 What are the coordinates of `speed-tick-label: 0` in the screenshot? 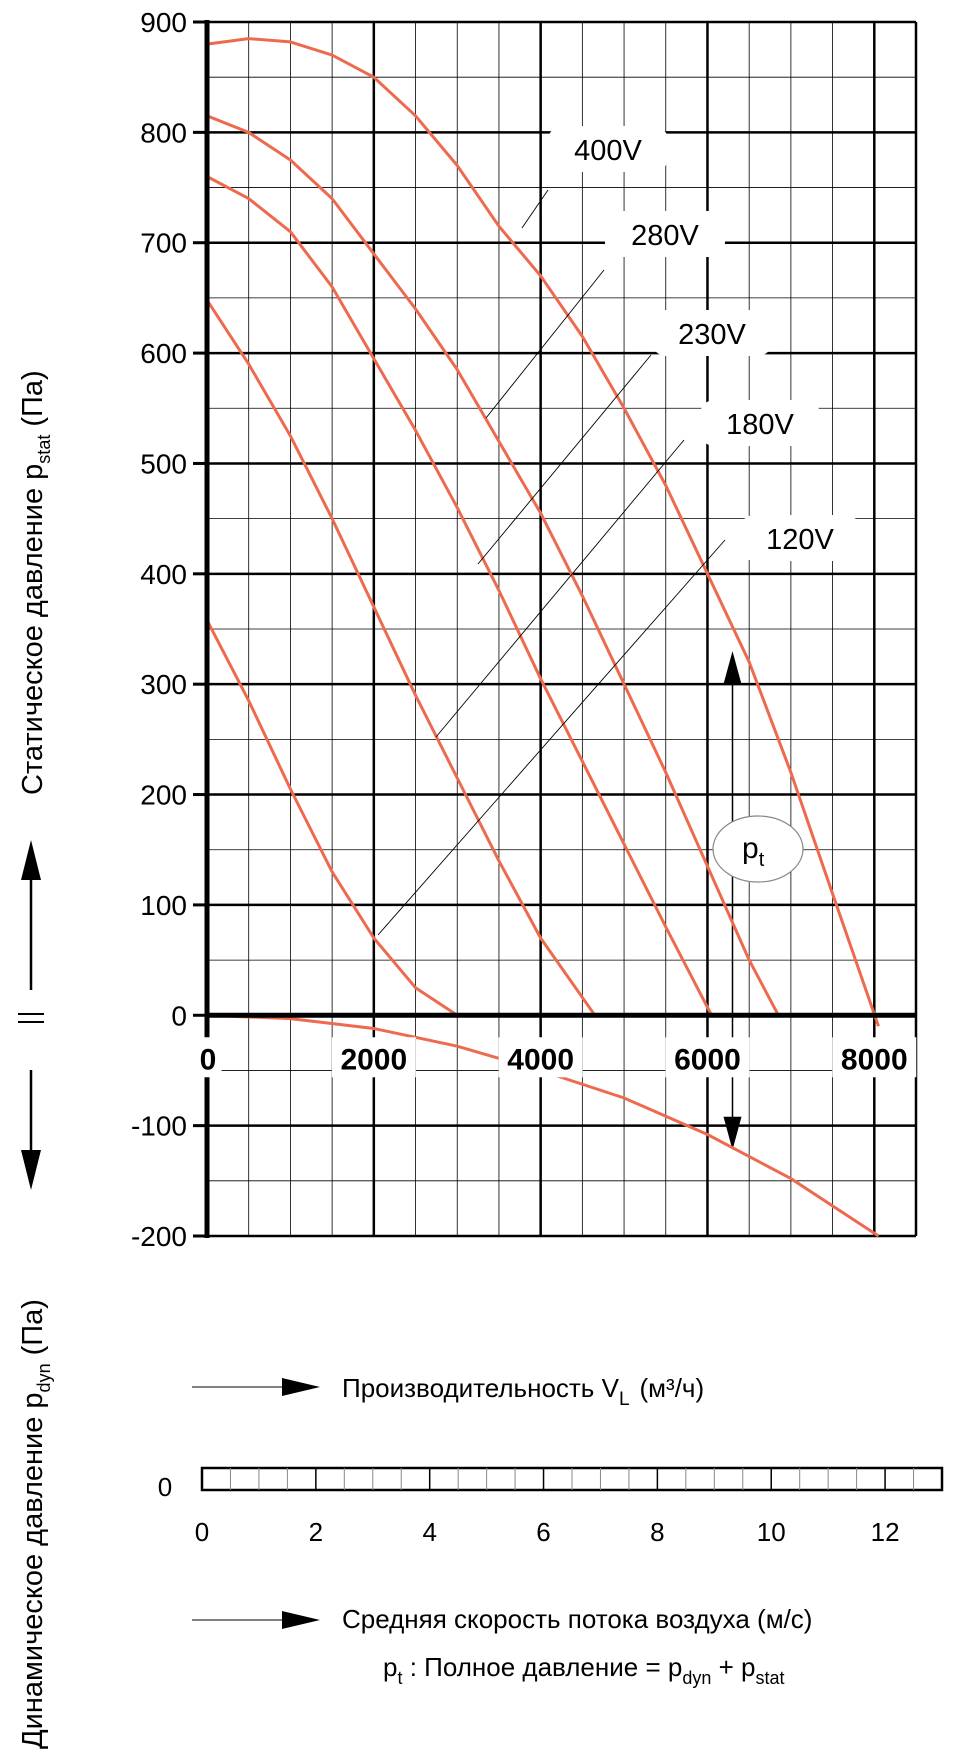 It's located at (202, 1532).